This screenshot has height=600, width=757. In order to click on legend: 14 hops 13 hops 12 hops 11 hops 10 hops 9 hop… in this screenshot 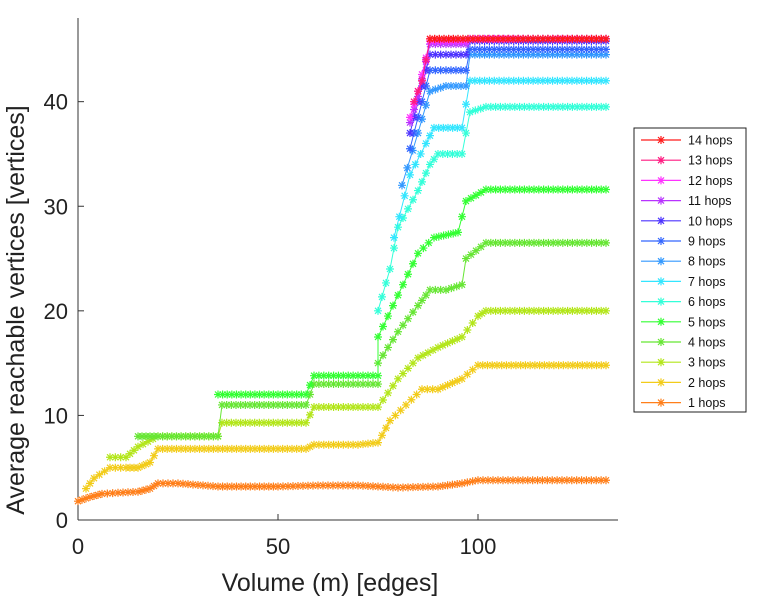, I will do `click(690, 270)`.